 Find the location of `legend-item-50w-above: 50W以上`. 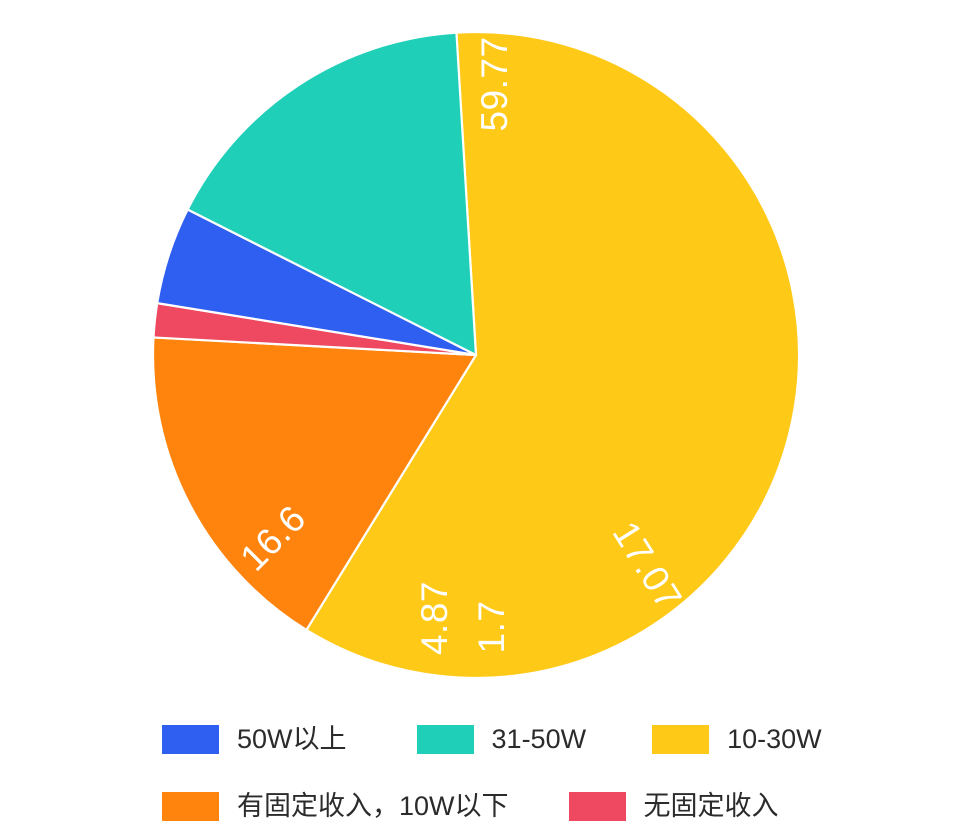

legend-item-50w-above: 50W以上 is located at coordinates (254, 738).